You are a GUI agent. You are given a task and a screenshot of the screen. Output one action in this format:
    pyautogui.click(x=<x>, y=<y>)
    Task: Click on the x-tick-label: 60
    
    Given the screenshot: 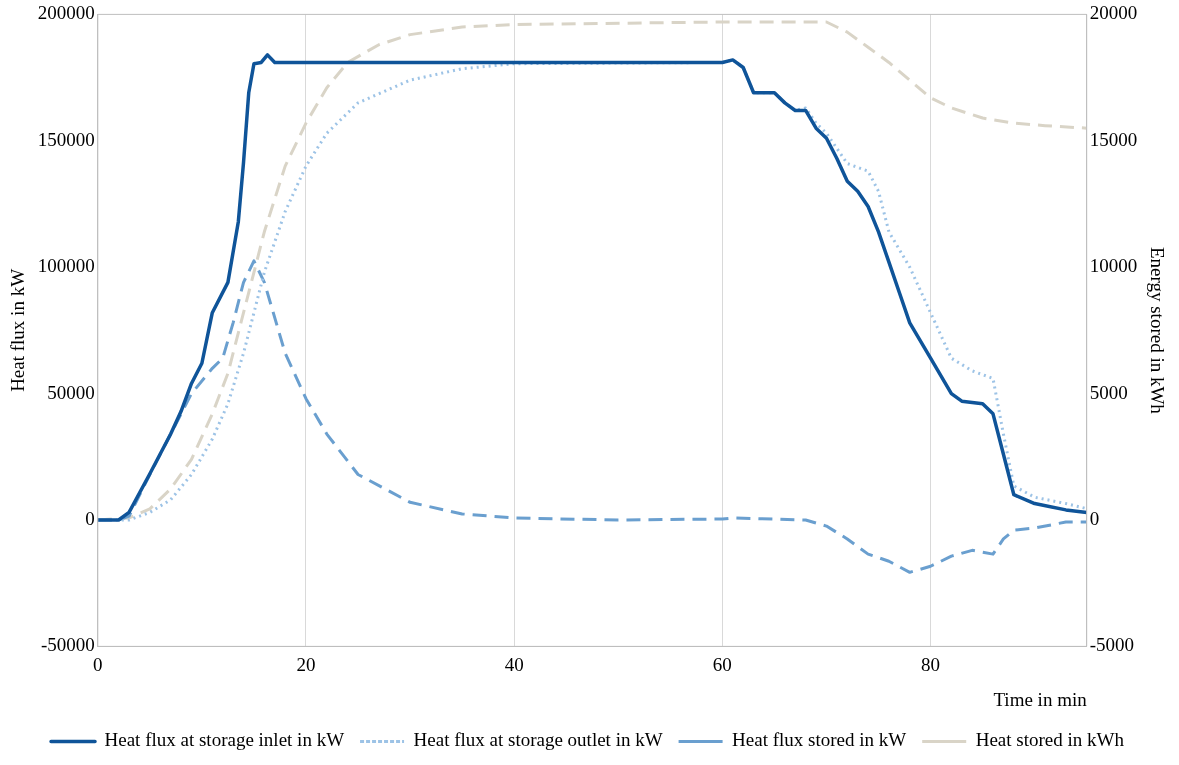 What is the action you would take?
    pyautogui.click(x=722, y=664)
    